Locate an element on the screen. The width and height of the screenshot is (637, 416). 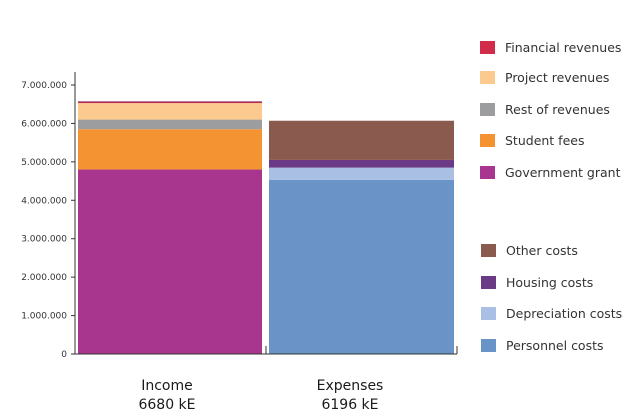
category-label-expenses: Expenses 6196 kE is located at coordinates (350, 396).